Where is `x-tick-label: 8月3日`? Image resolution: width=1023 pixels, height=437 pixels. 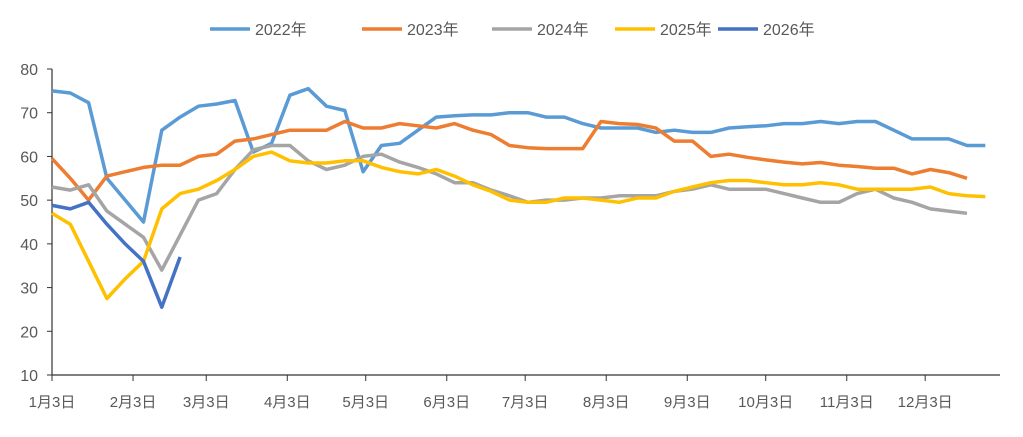
x-tick-label: 8月3日 is located at coordinates (606, 402).